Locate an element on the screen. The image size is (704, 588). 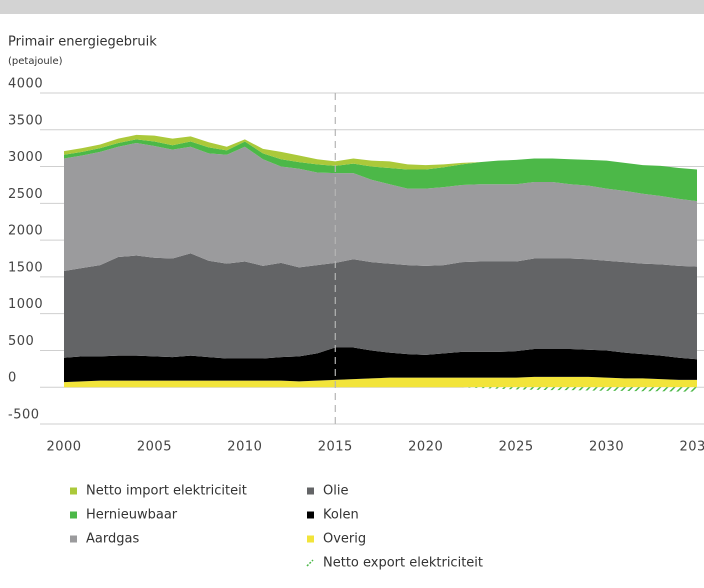
x-tick-label: 2000 is located at coordinates (63, 447).